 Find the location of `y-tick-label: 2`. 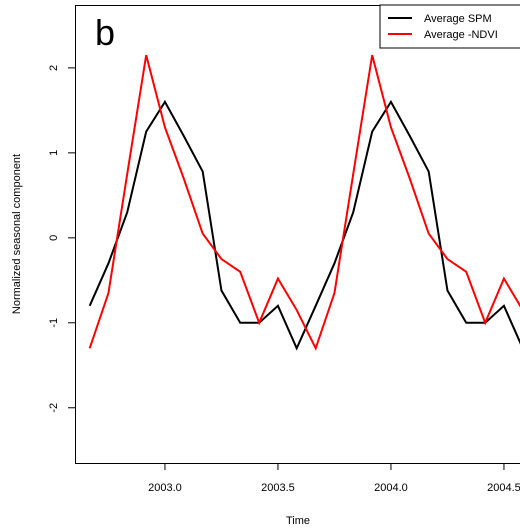

y-tick-label: 2 is located at coordinates (54, 68).